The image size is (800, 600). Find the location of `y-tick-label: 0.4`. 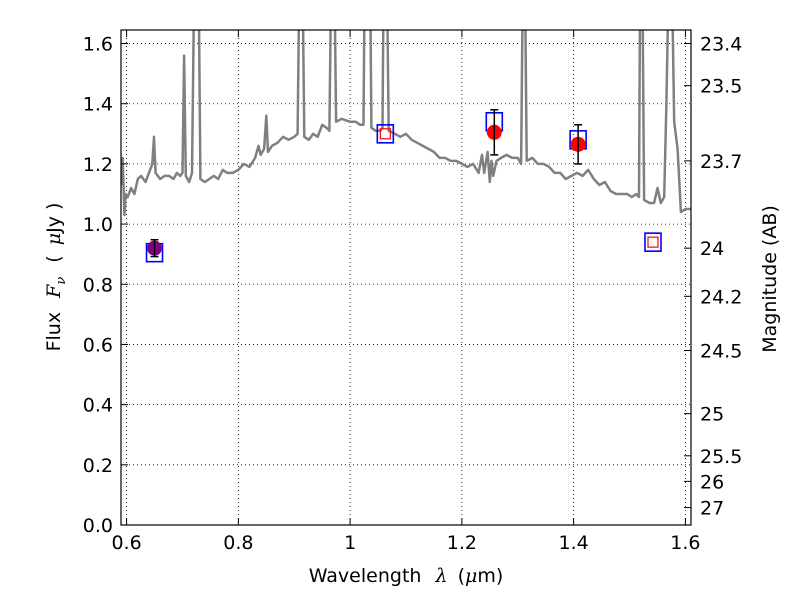

y-tick-label: 0.4 is located at coordinates (98, 406).